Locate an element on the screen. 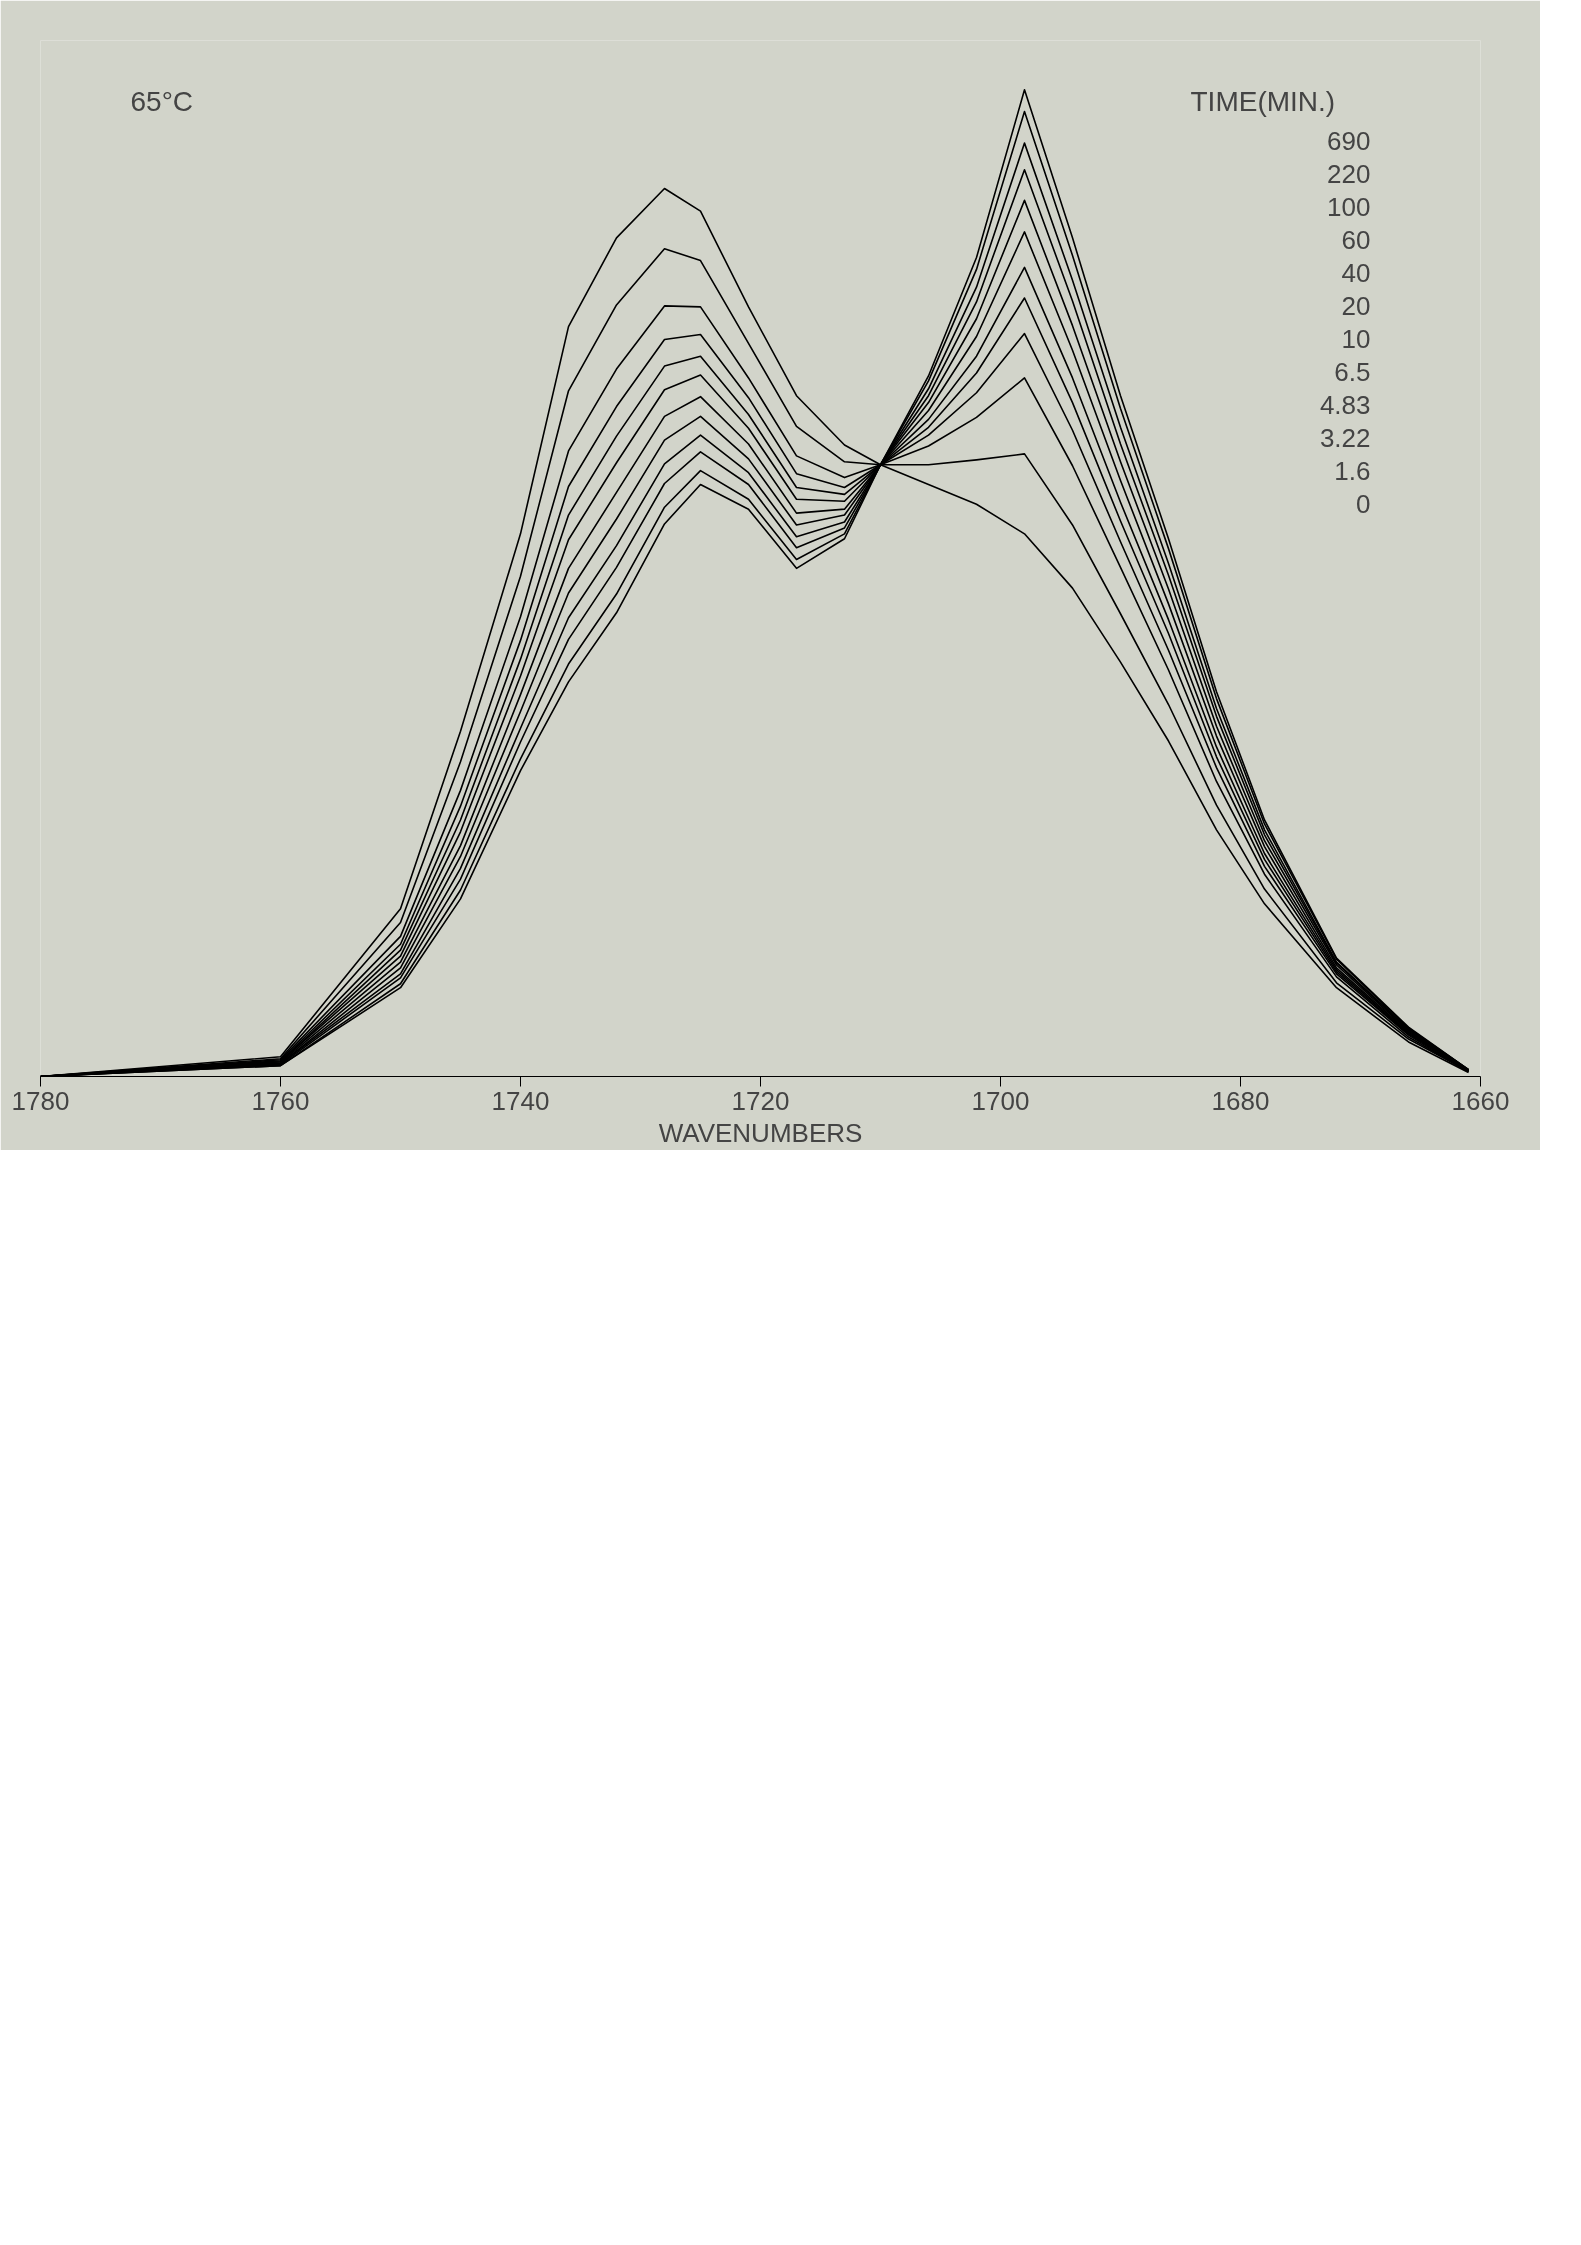 The width and height of the screenshot is (1581, 2245). annotation: 690 is located at coordinates (1349, 140).